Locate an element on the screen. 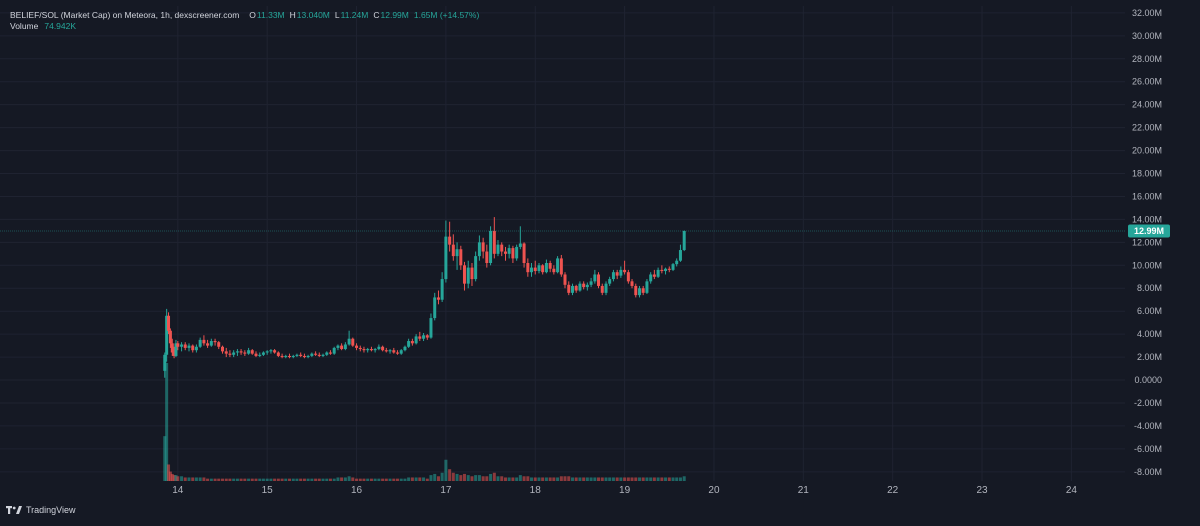  x-tick-label: 20 is located at coordinates (714, 490).